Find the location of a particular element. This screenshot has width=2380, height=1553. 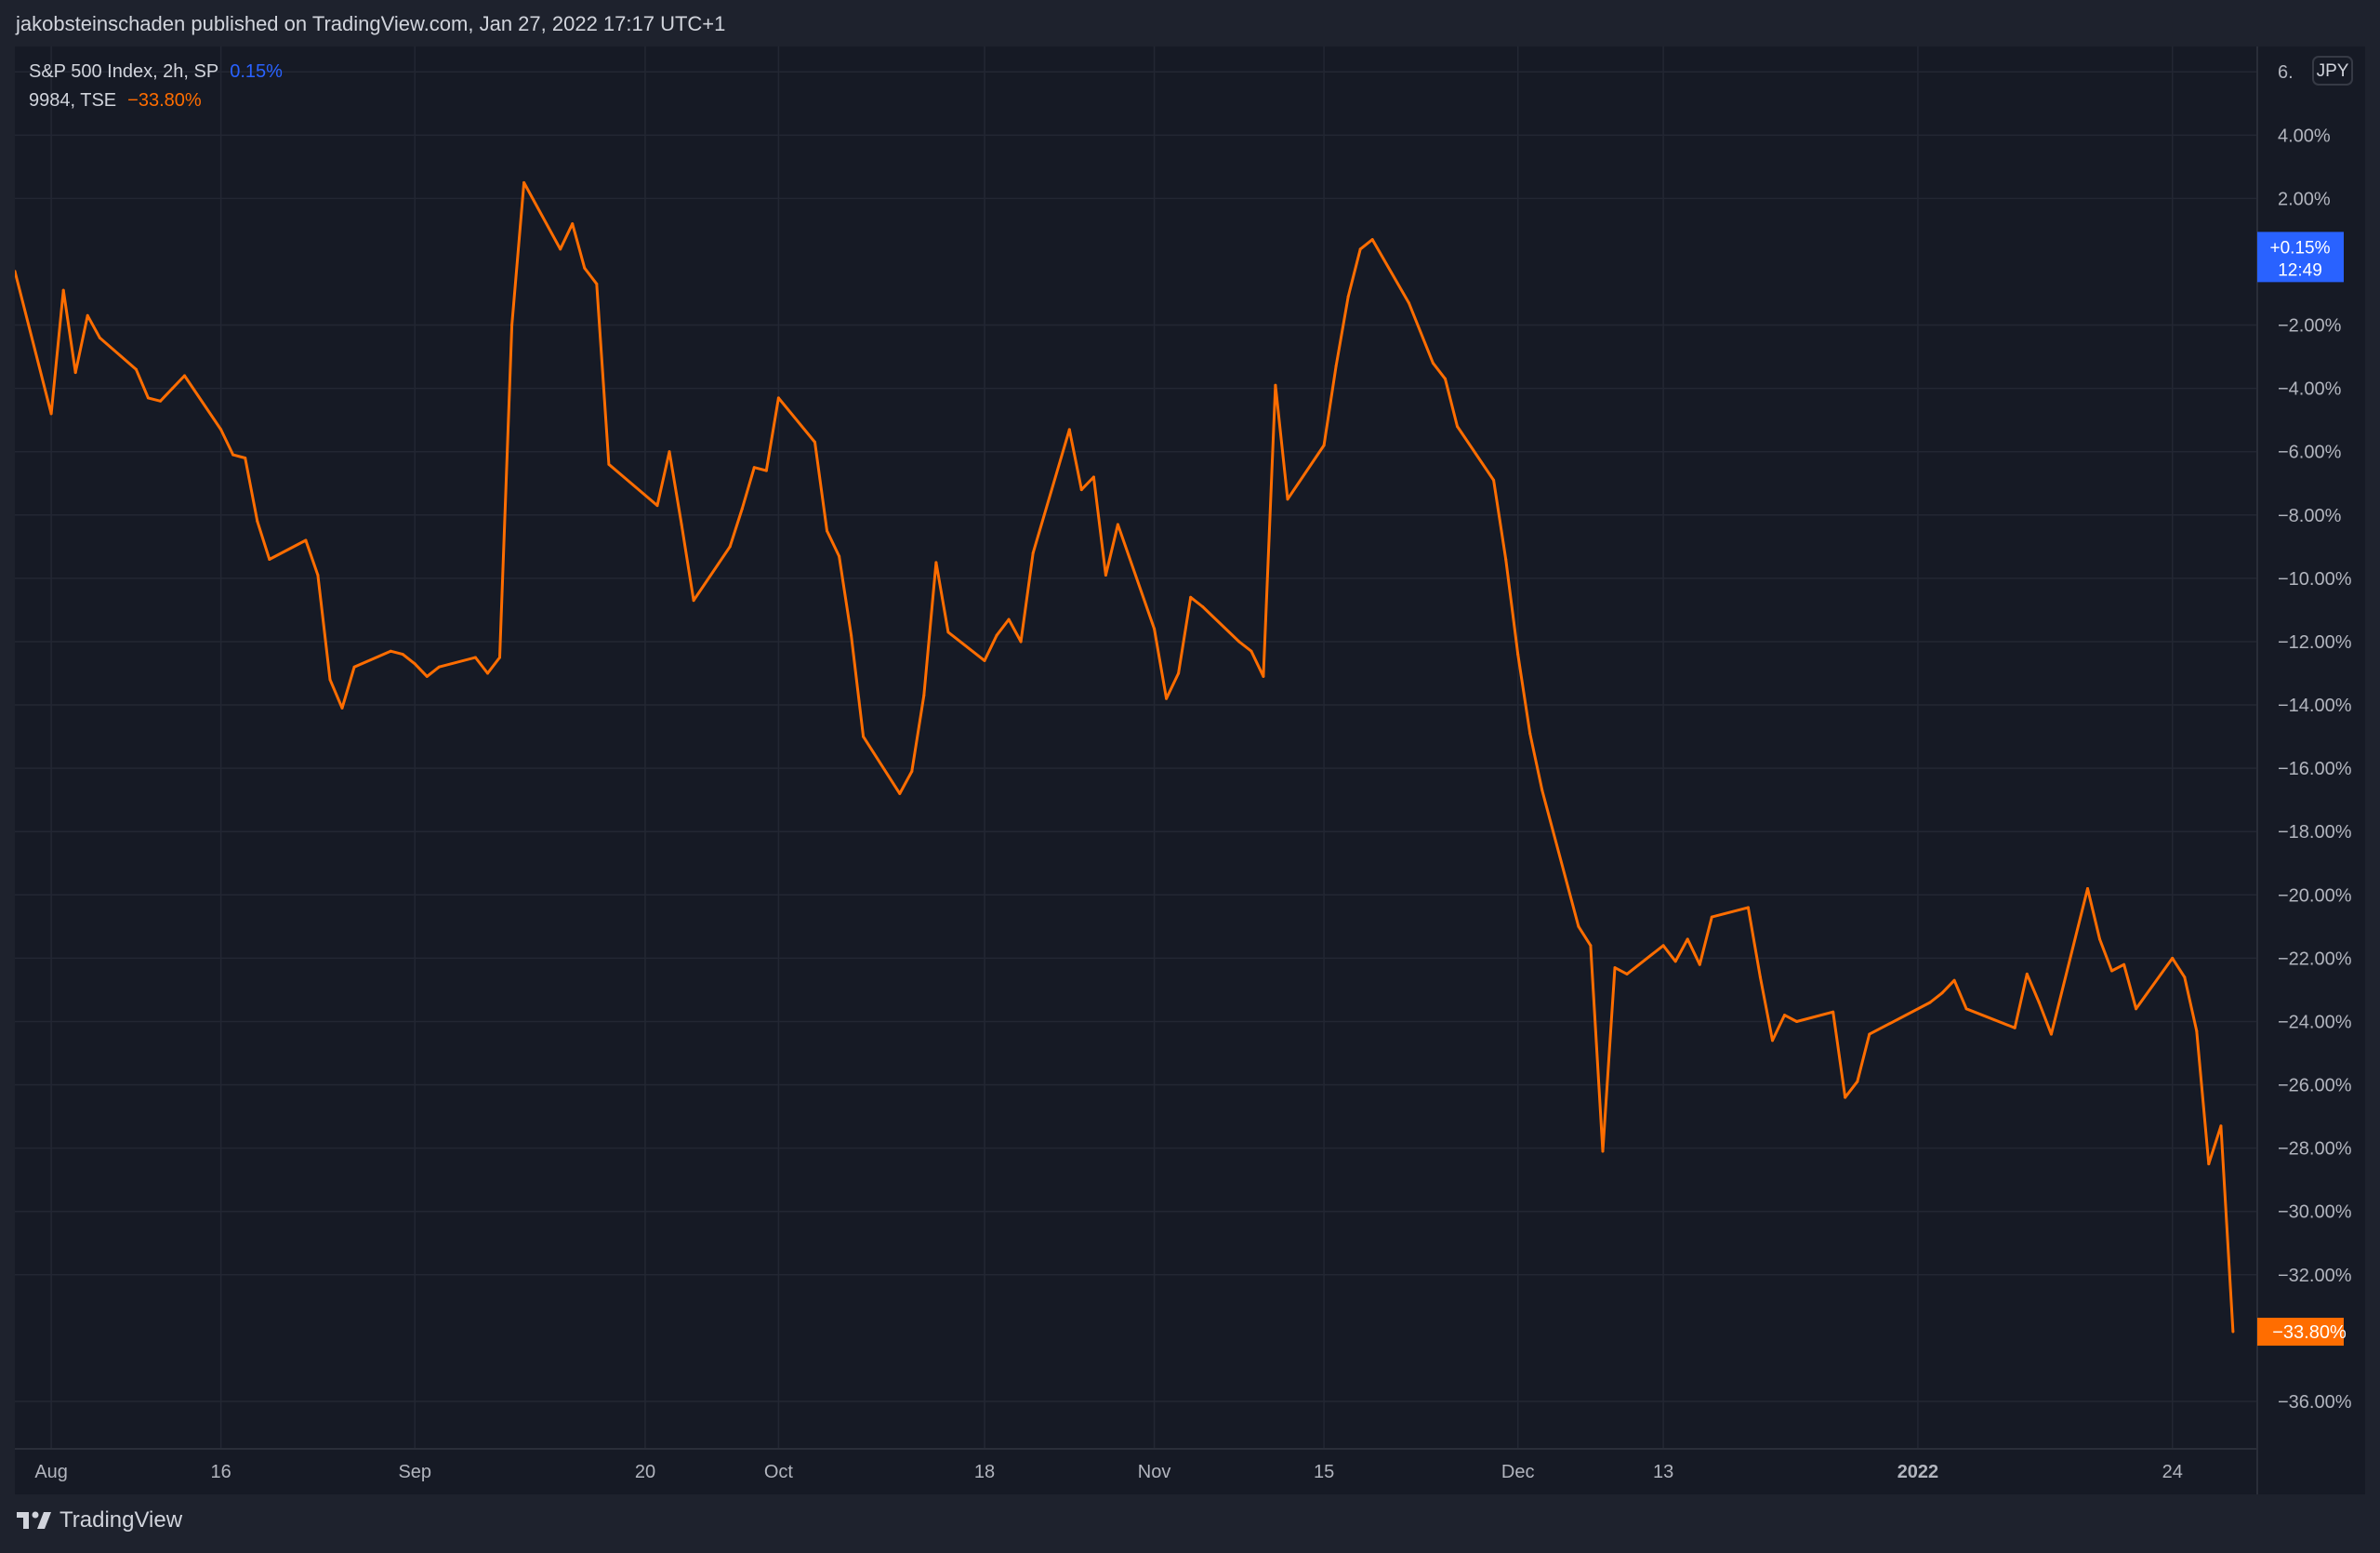

x-tick-label: 20 is located at coordinates (645, 1472).